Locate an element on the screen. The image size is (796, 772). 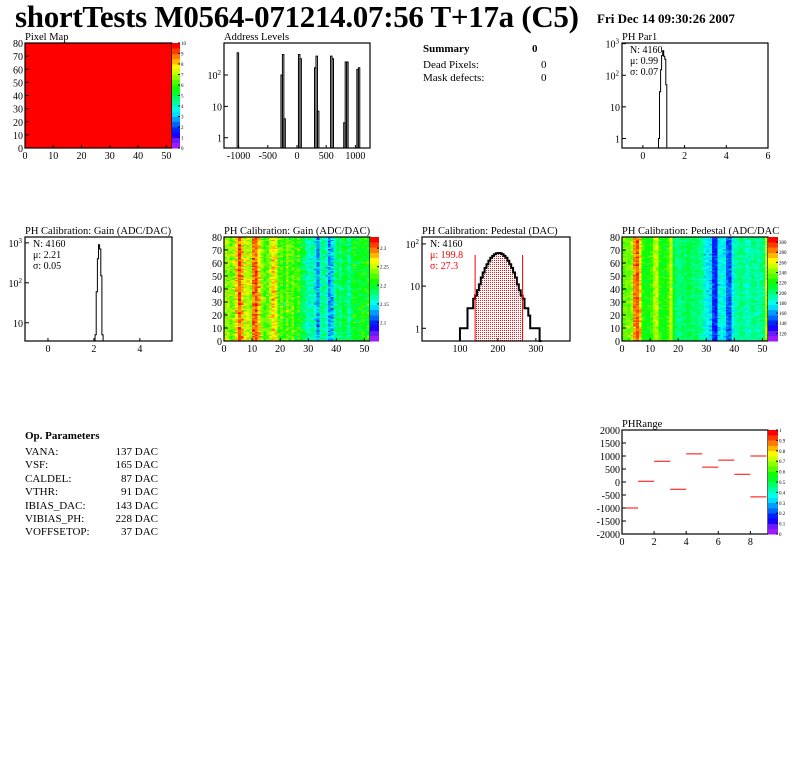
histogram-fill is located at coordinates (495, 297).